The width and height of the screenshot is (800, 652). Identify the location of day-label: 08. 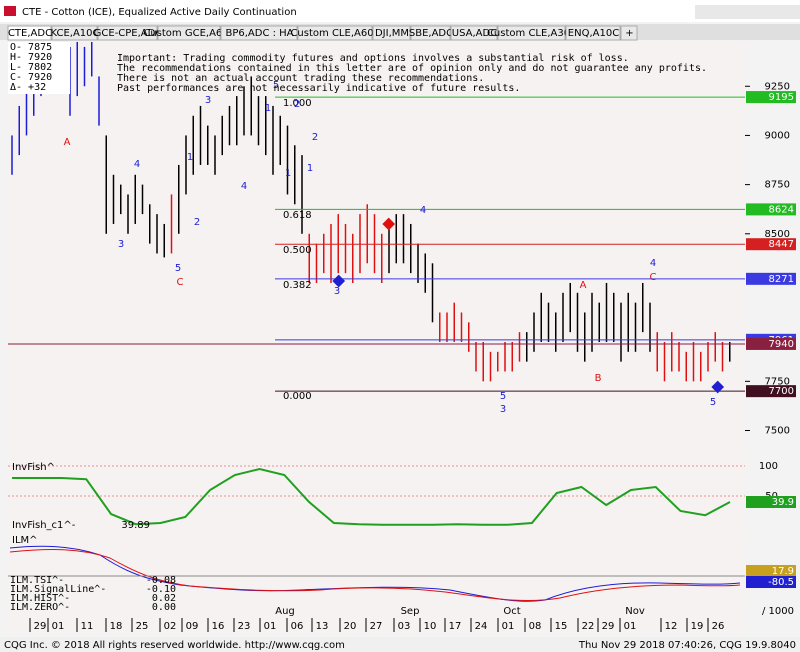
(535, 626).